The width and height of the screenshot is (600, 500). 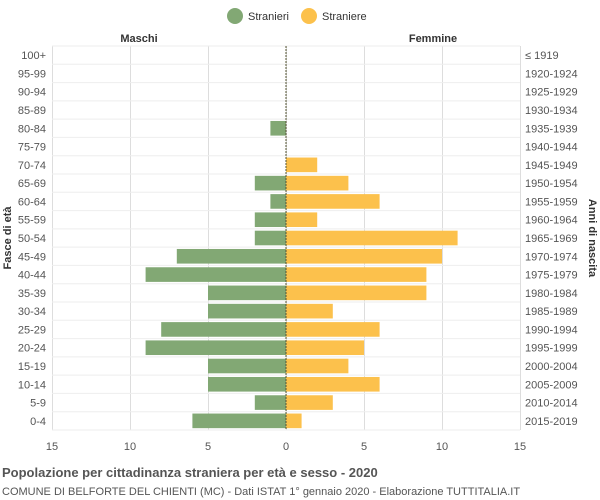 What do you see at coordinates (551, 330) in the screenshot?
I see `birth-year-label: 1990-1994` at bounding box center [551, 330].